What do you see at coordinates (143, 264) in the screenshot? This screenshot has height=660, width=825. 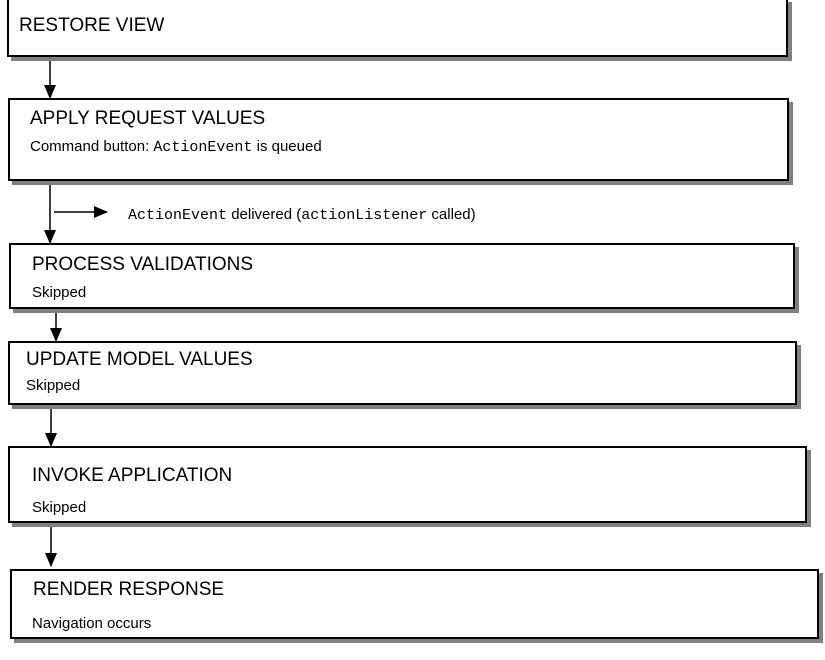 I see `phase-title: PROCESS VALIDATIONS` at bounding box center [143, 264].